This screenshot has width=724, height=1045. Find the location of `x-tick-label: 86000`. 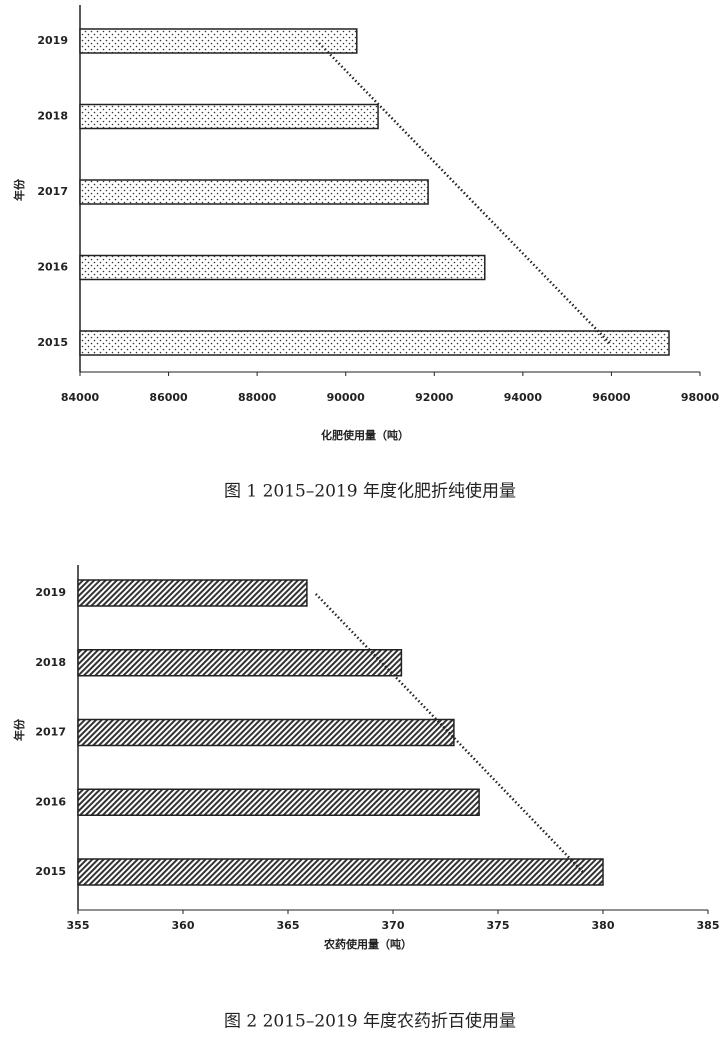

x-tick-label: 86000 is located at coordinates (168, 397).